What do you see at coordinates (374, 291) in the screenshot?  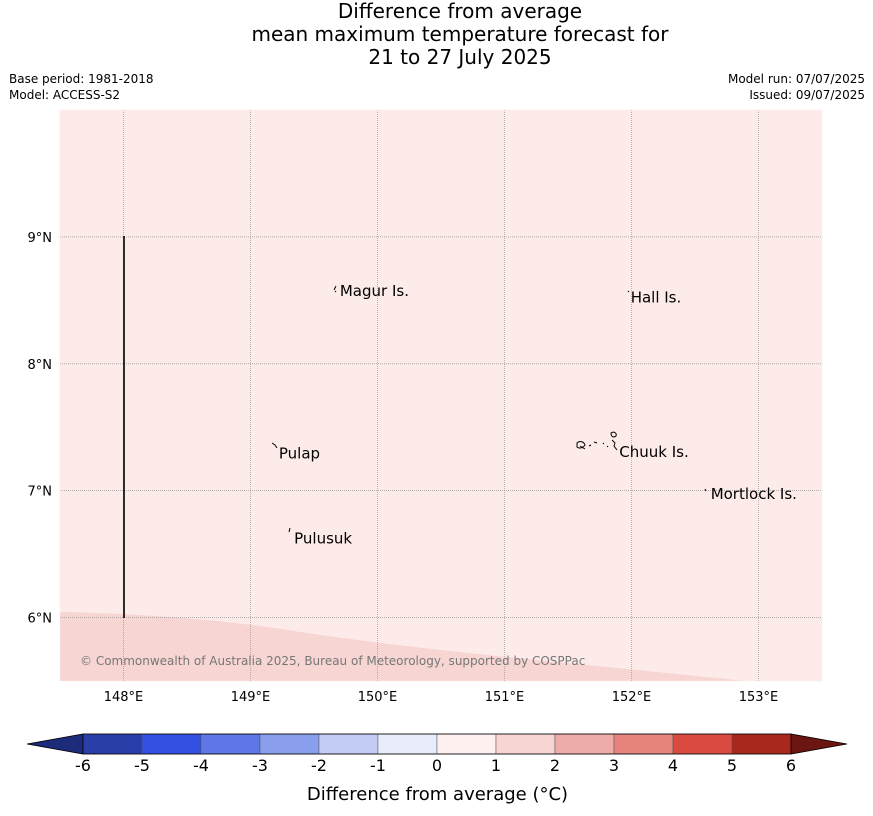 I see `place-label: Magur Is.` at bounding box center [374, 291].